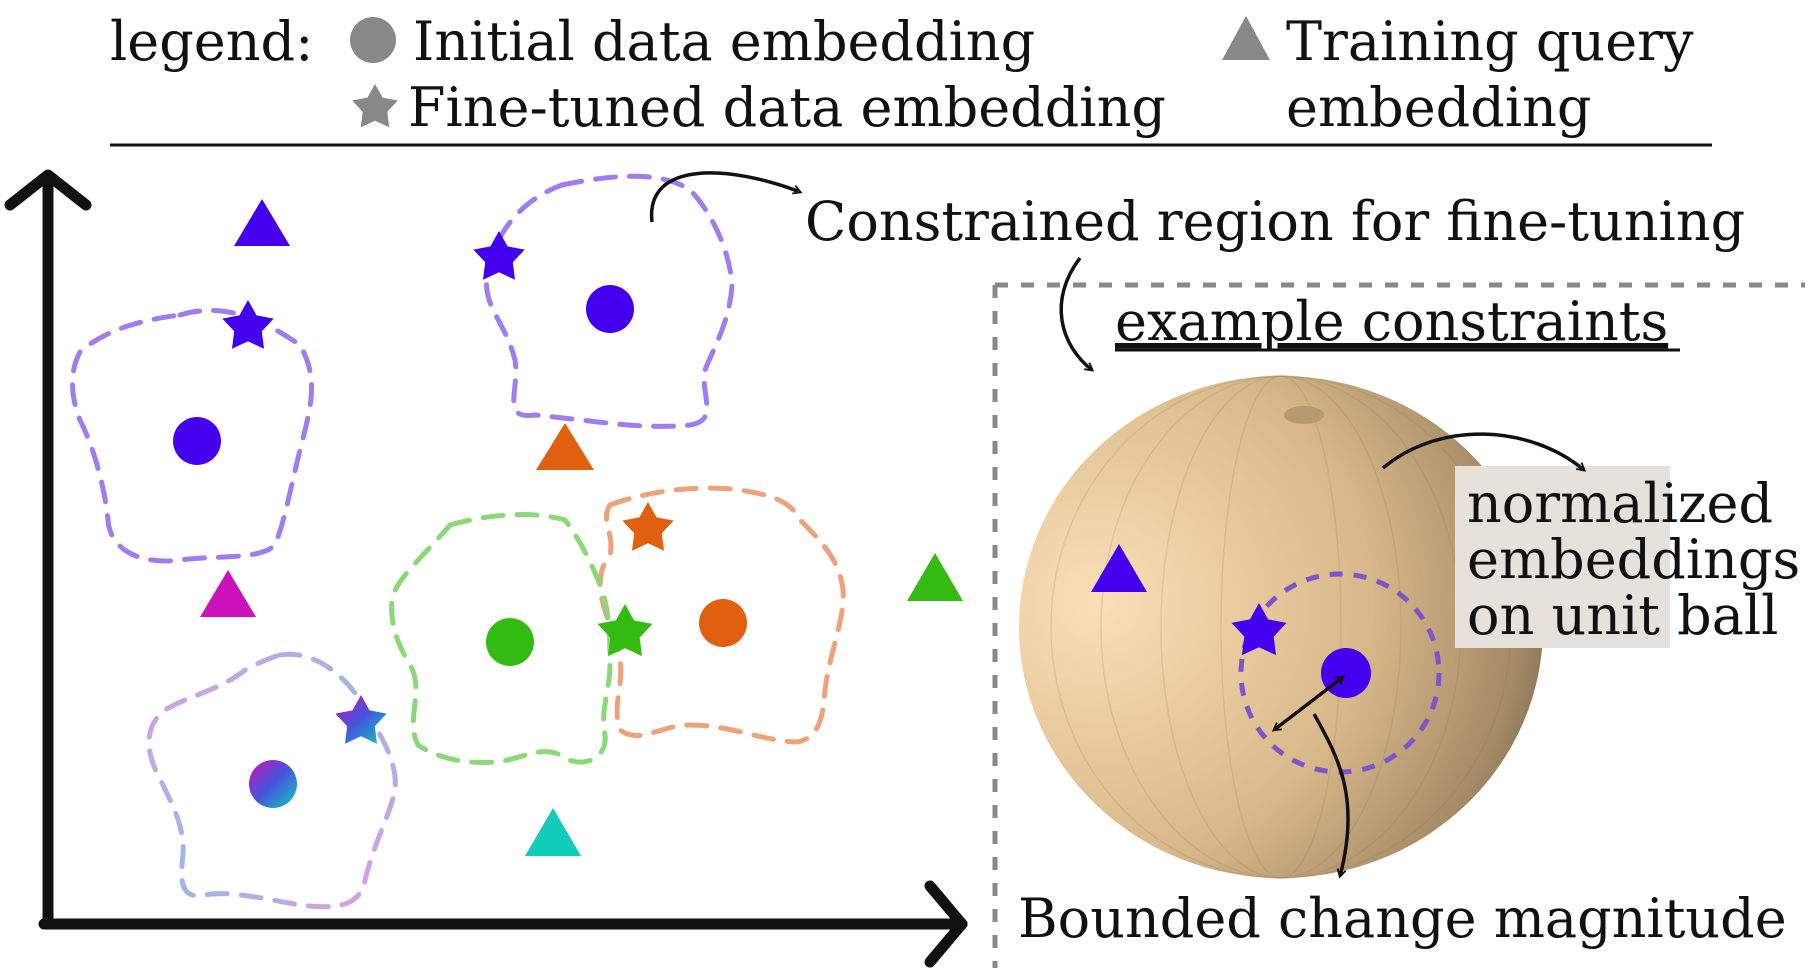 This screenshot has width=1812, height=972. I want to click on query-triangle-purple-top, so click(262, 222).